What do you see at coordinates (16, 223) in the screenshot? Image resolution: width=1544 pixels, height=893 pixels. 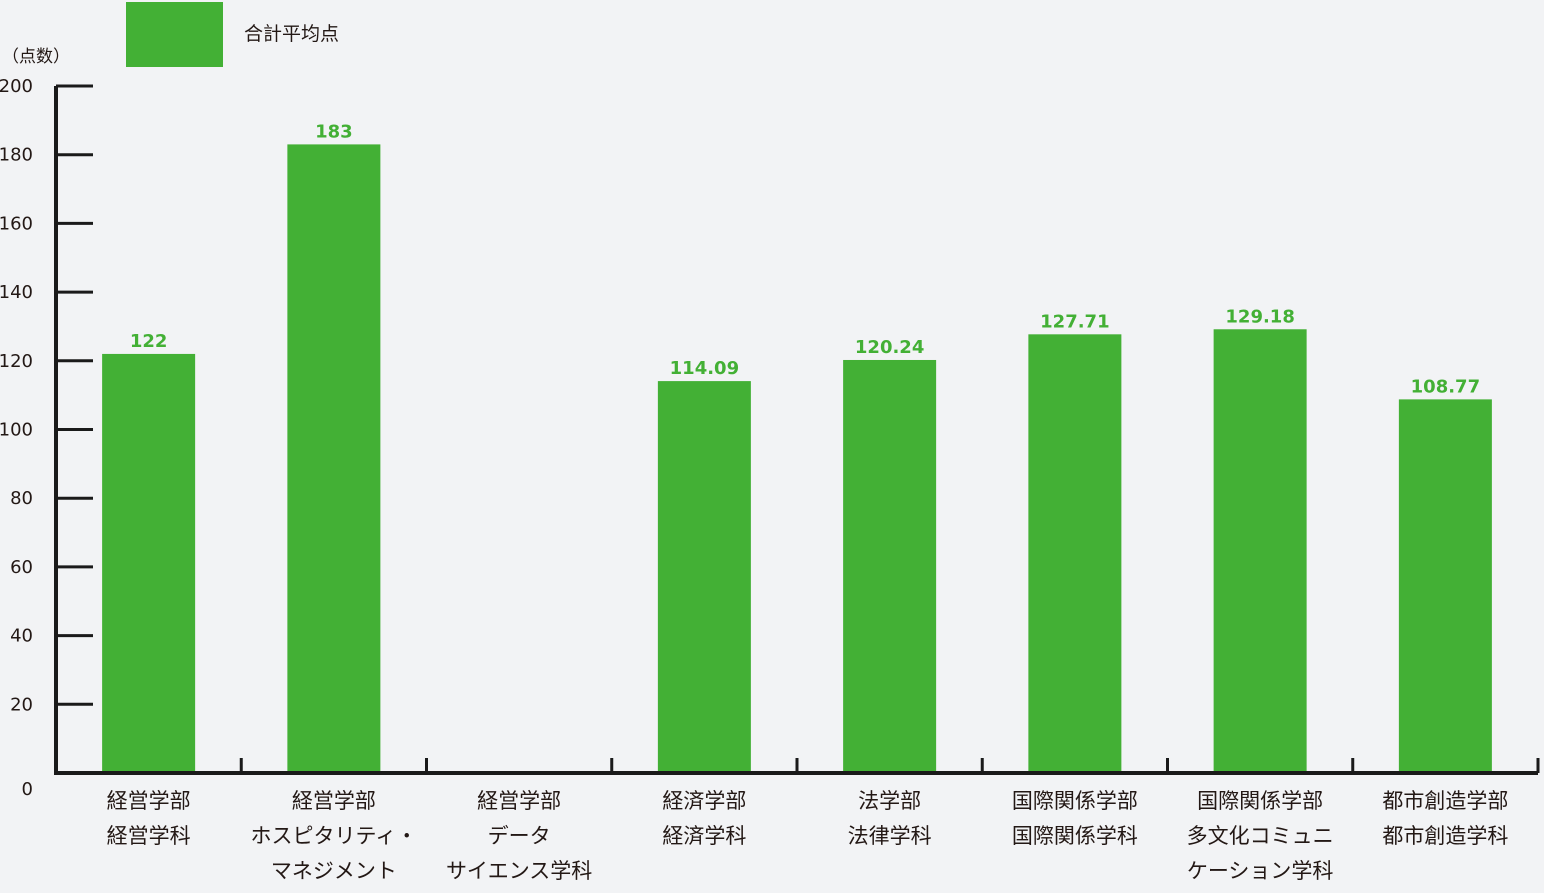 I see `y-tick-label: 160` at bounding box center [16, 223].